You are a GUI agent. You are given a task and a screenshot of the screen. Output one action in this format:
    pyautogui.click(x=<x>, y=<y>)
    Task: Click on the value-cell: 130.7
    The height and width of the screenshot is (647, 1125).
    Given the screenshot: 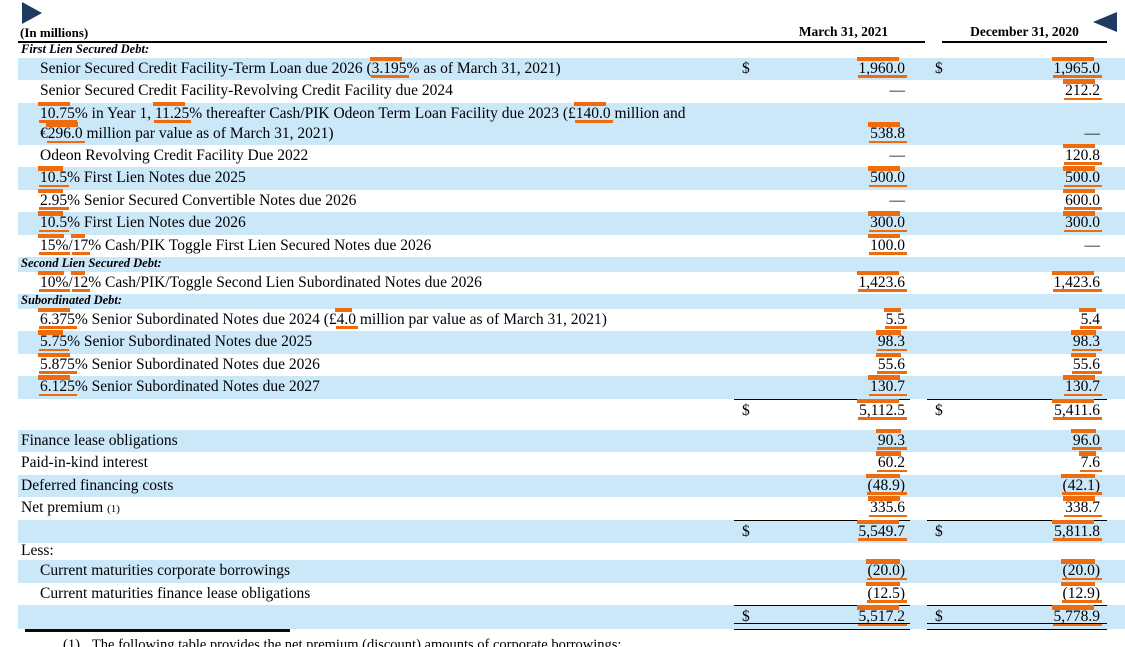 What is the action you would take?
    pyautogui.click(x=822, y=387)
    